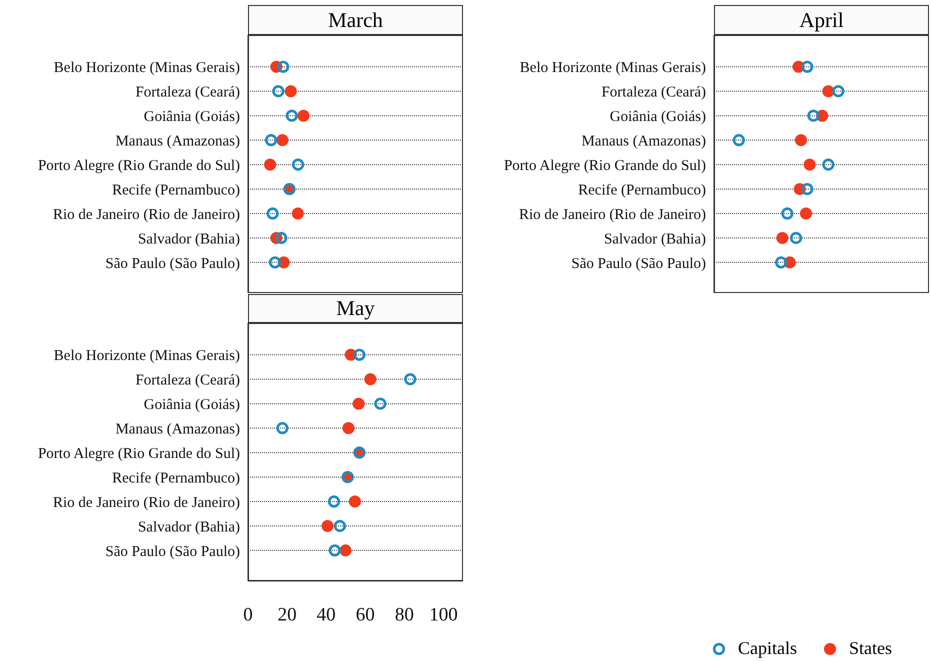 The width and height of the screenshot is (931, 661). I want to click on x-tick-label: 100, so click(443, 615).